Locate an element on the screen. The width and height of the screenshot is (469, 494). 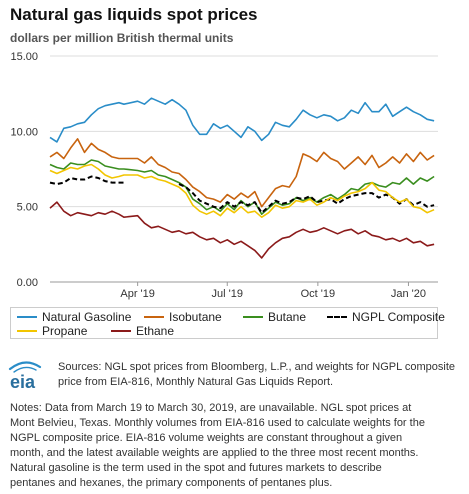
x-tick-label: Oct '19 is located at coordinates (318, 294).